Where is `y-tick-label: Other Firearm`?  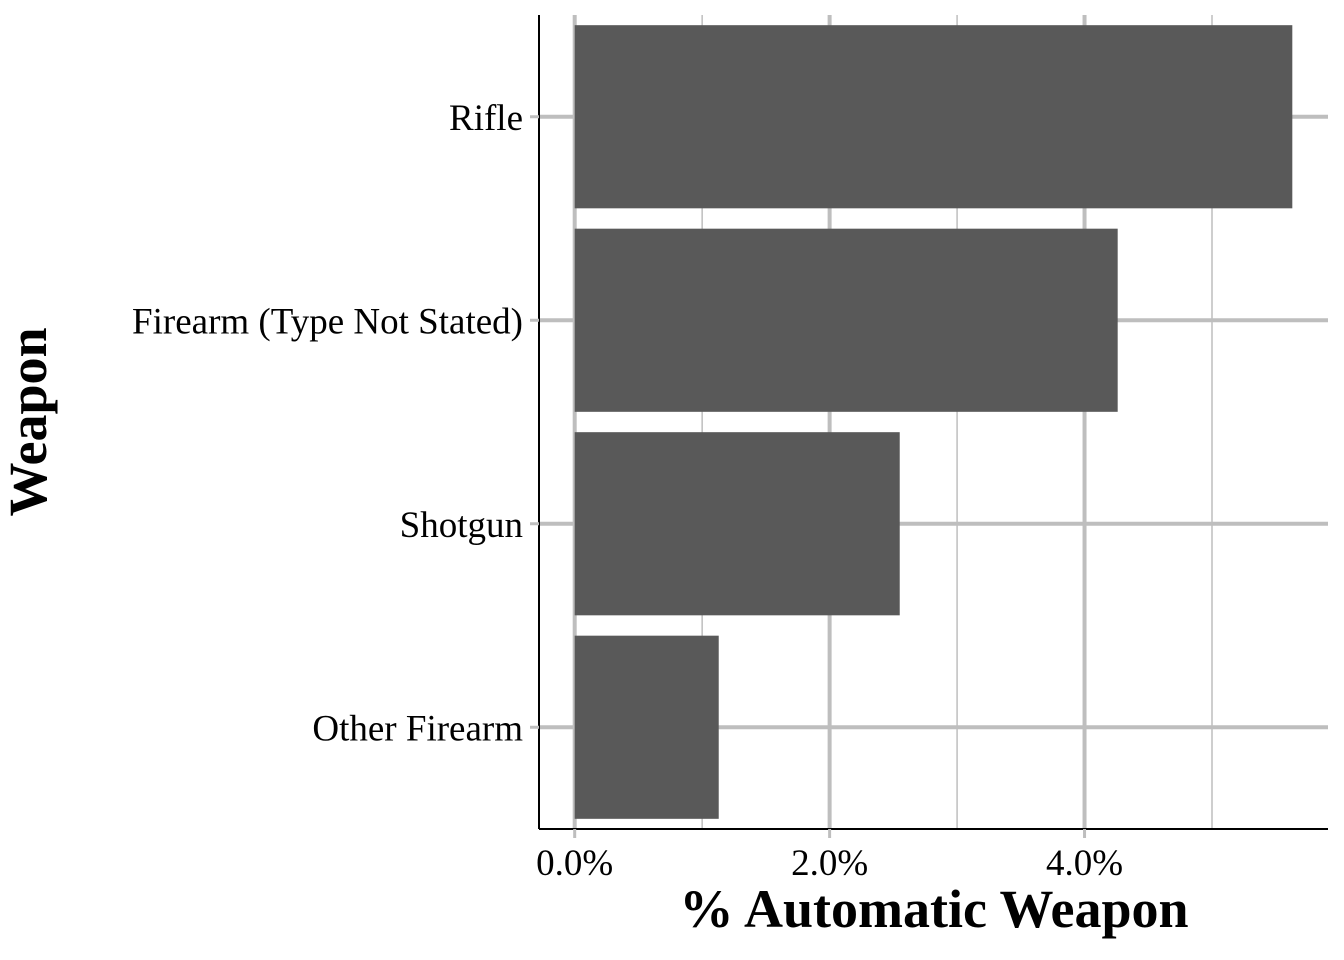 y-tick-label: Other Firearm is located at coordinates (417, 728).